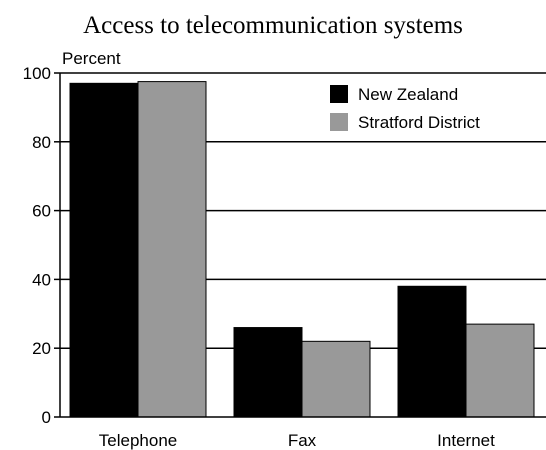 The width and height of the screenshot is (546, 450). What do you see at coordinates (405, 108) in the screenshot?
I see `legend: New Zealand Stratford District` at bounding box center [405, 108].